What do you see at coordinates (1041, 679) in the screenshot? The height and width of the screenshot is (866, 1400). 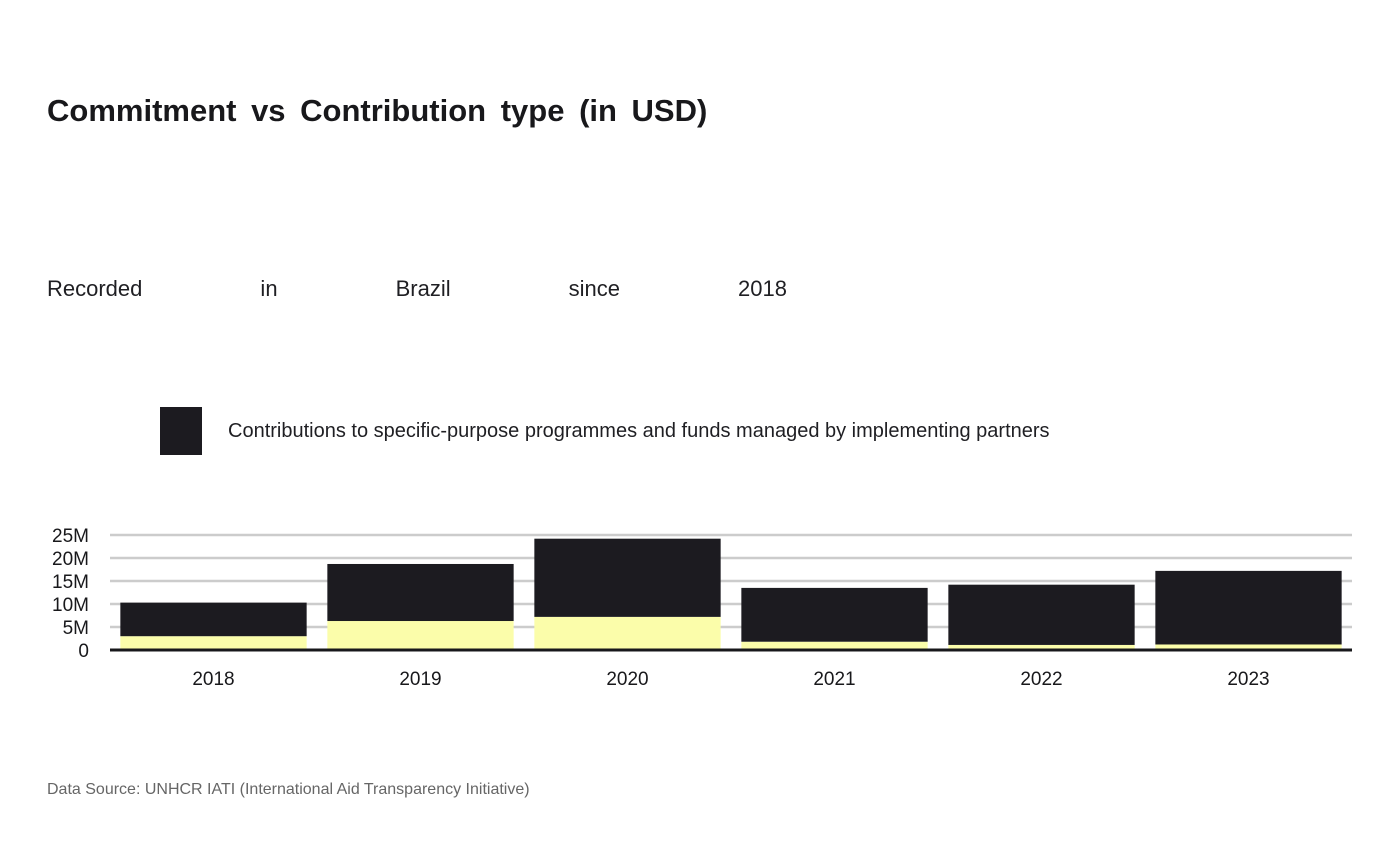 I see `x-tick-label: 2022` at bounding box center [1041, 679].